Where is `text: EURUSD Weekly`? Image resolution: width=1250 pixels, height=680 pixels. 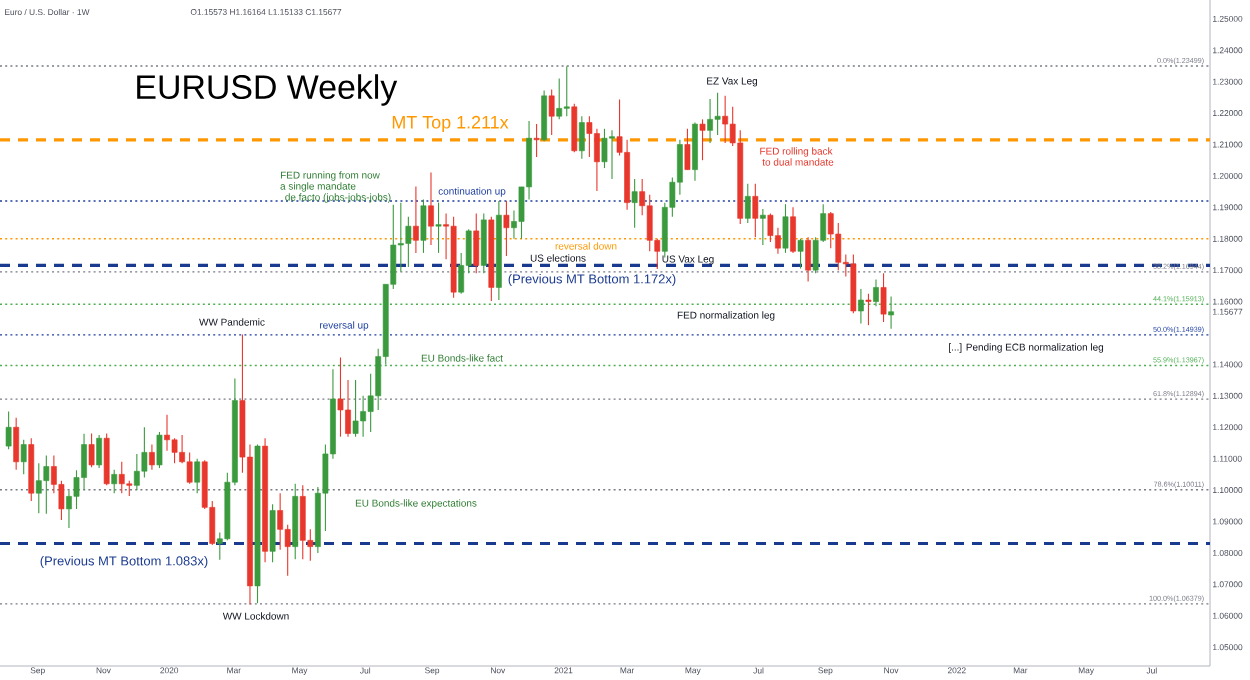 text: EURUSD Weekly is located at coordinates (267, 90).